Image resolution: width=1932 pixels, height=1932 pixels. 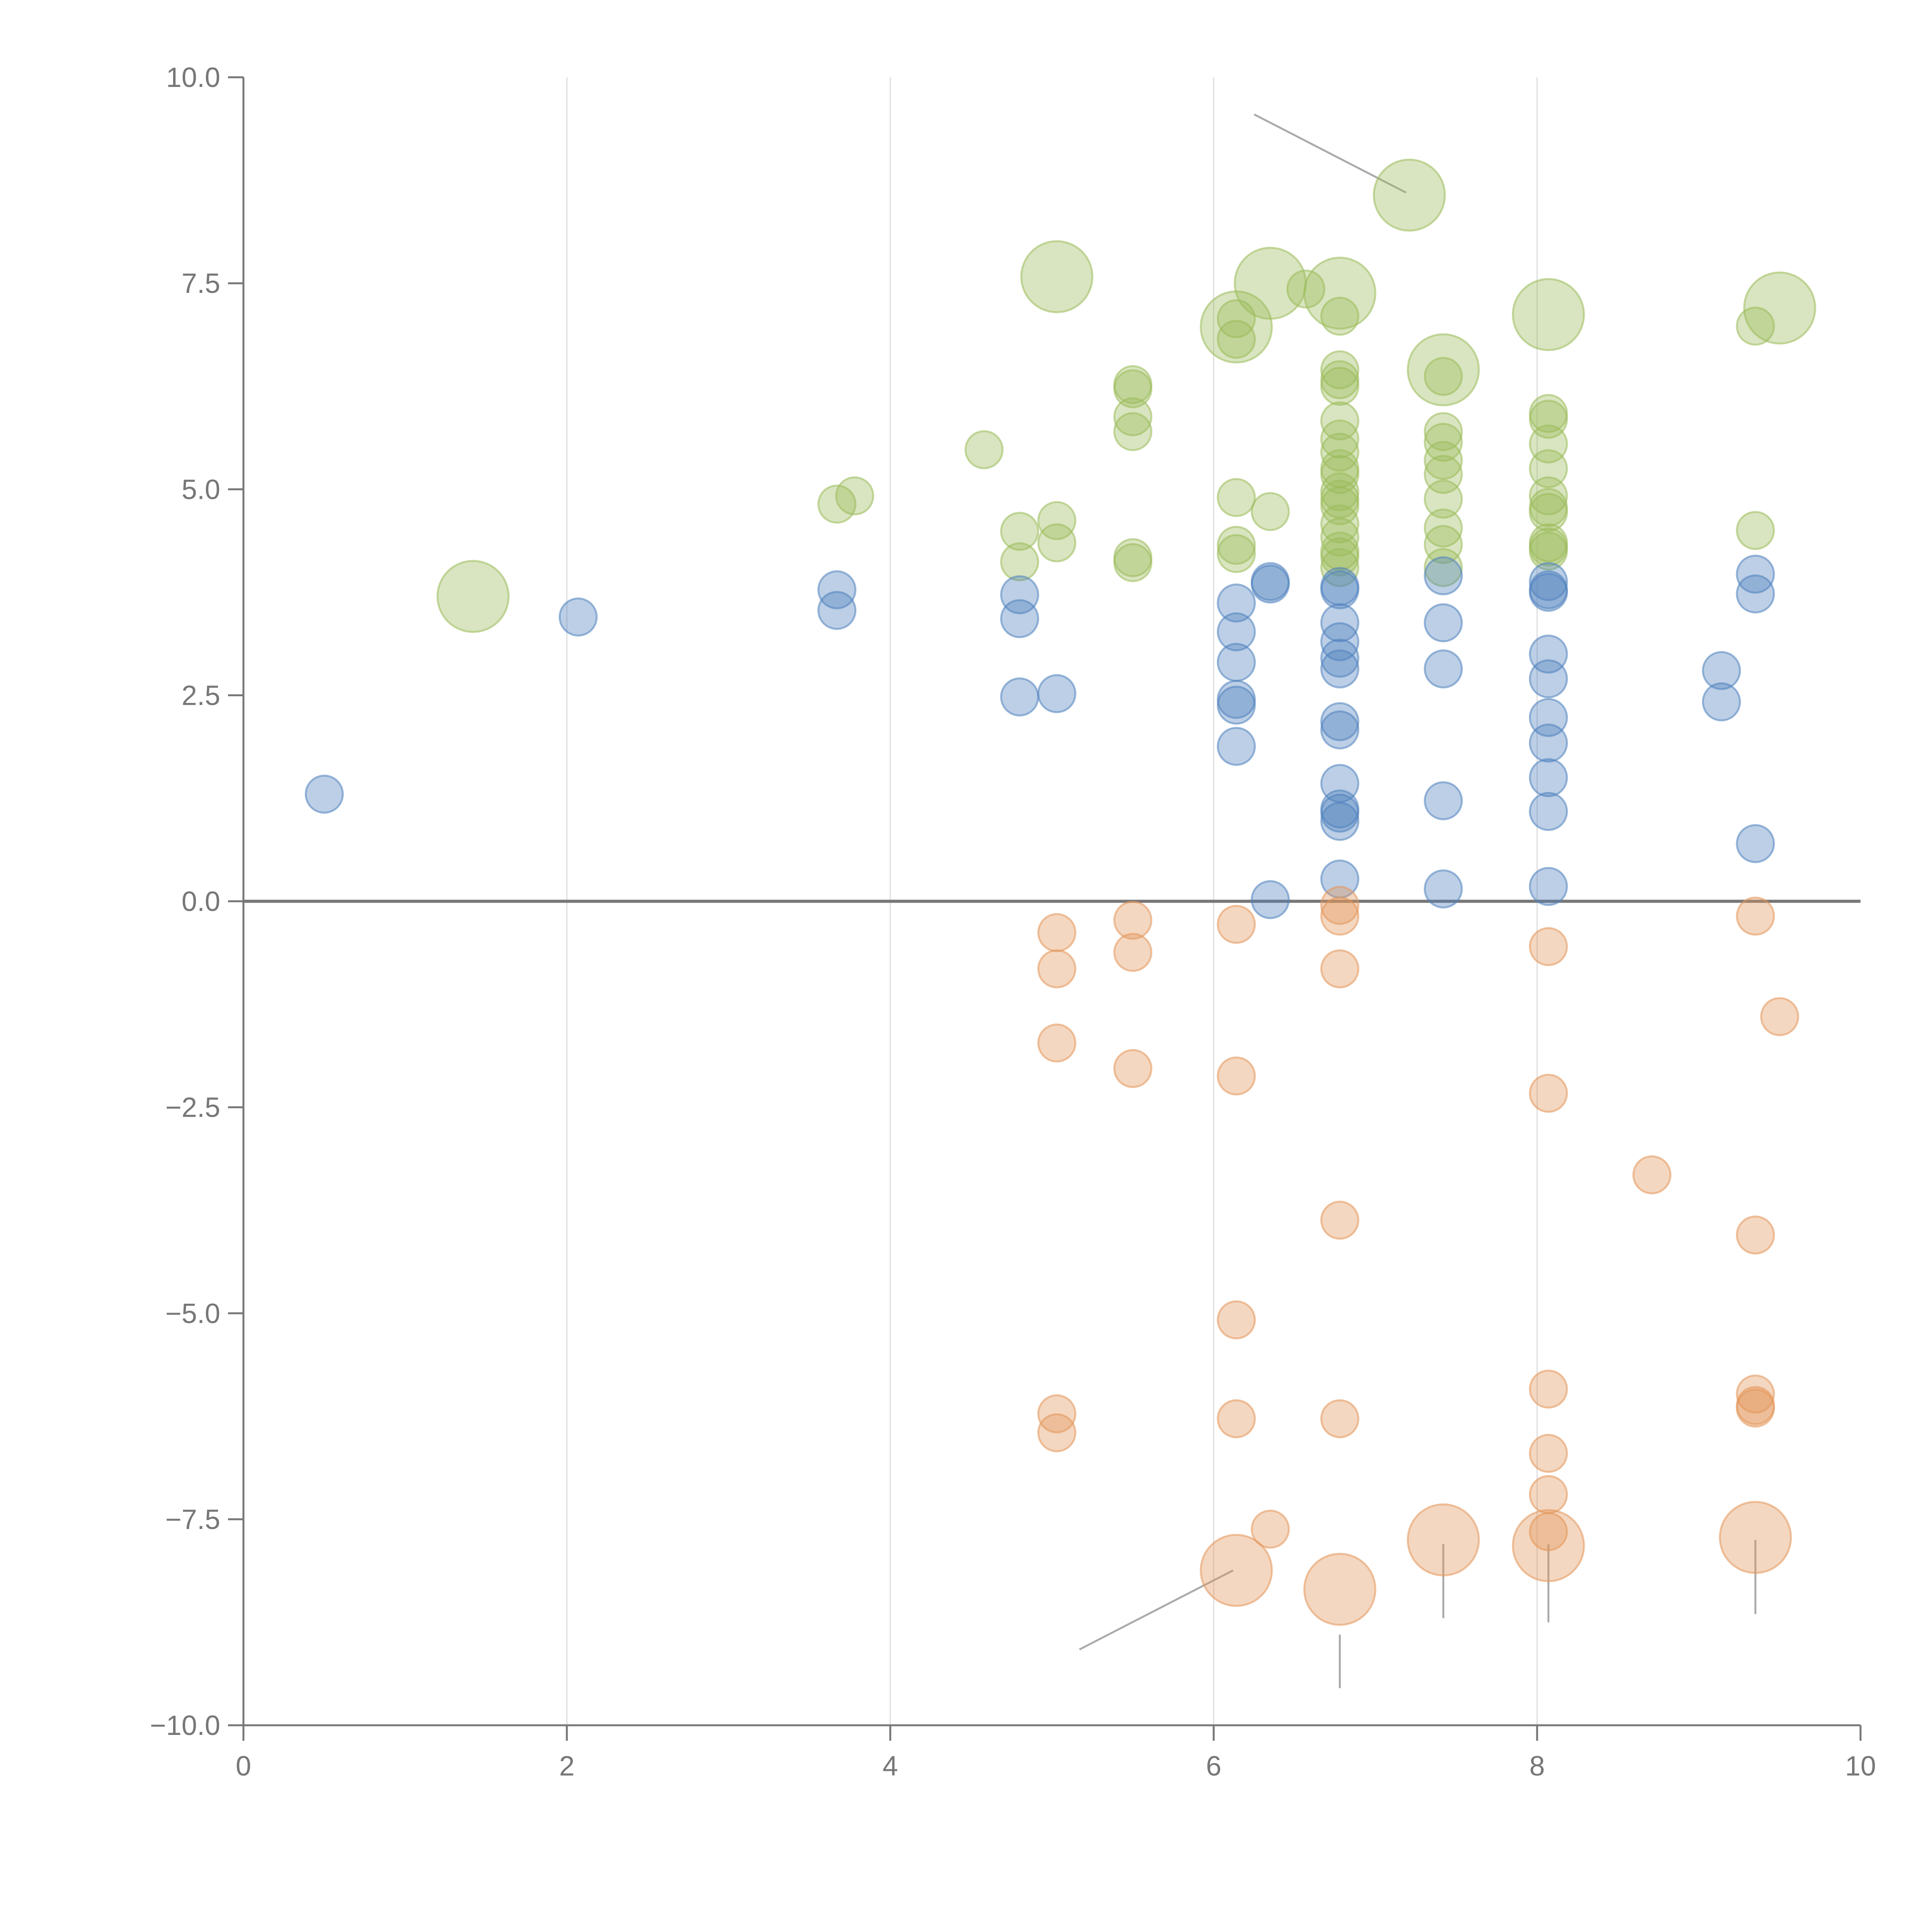 What do you see at coordinates (201, 284) in the screenshot?
I see `y-tick-label-1: 7.5` at bounding box center [201, 284].